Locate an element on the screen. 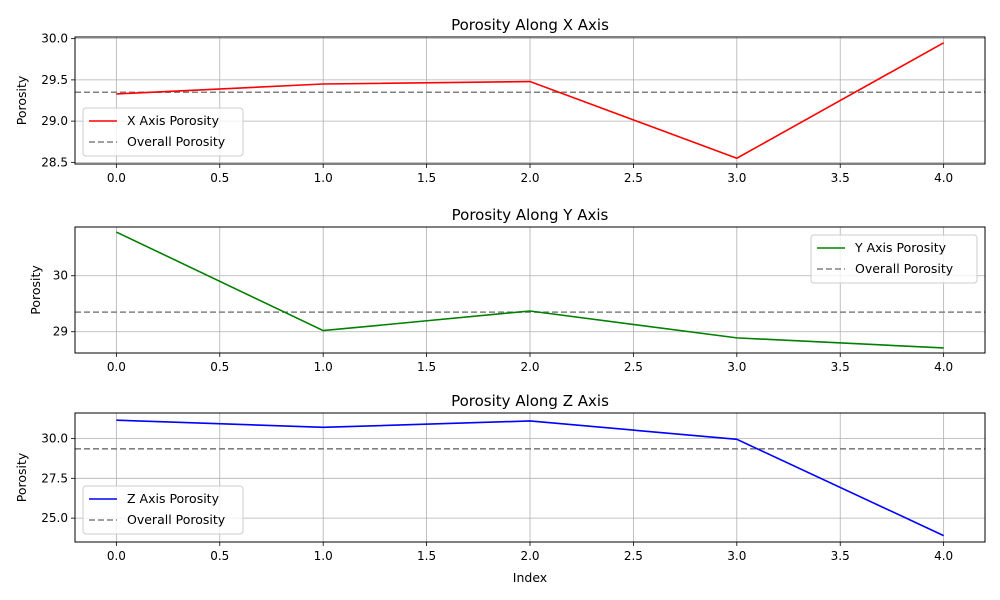  x-axis-label: Index is located at coordinates (530, 577).